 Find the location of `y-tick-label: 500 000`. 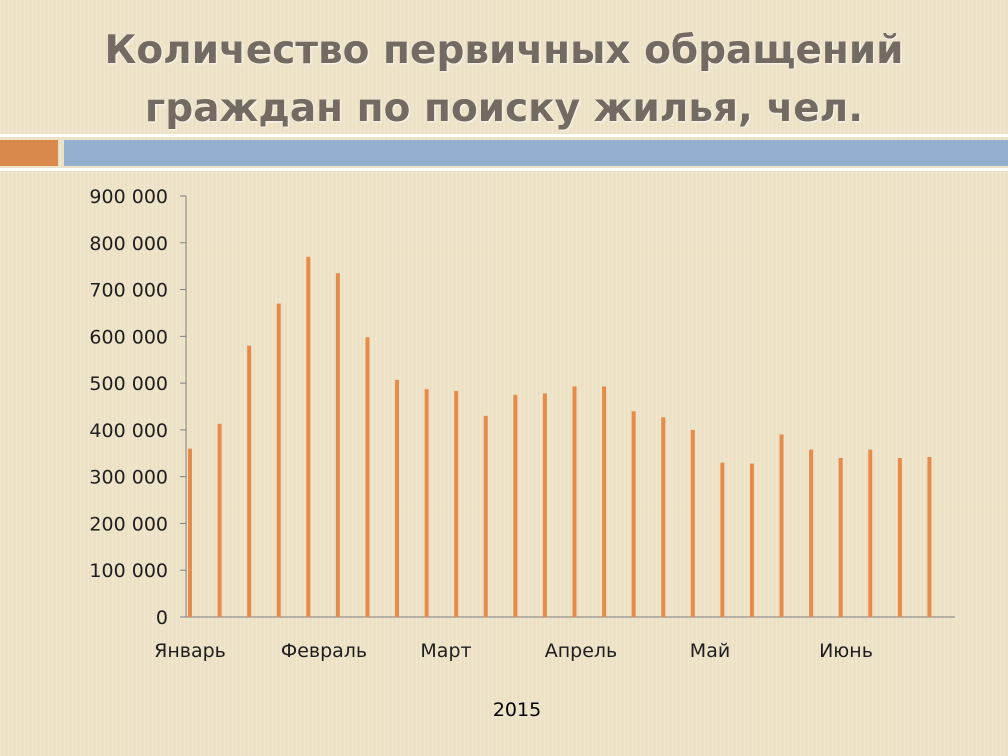

y-tick-label: 500 000 is located at coordinates (128, 384).